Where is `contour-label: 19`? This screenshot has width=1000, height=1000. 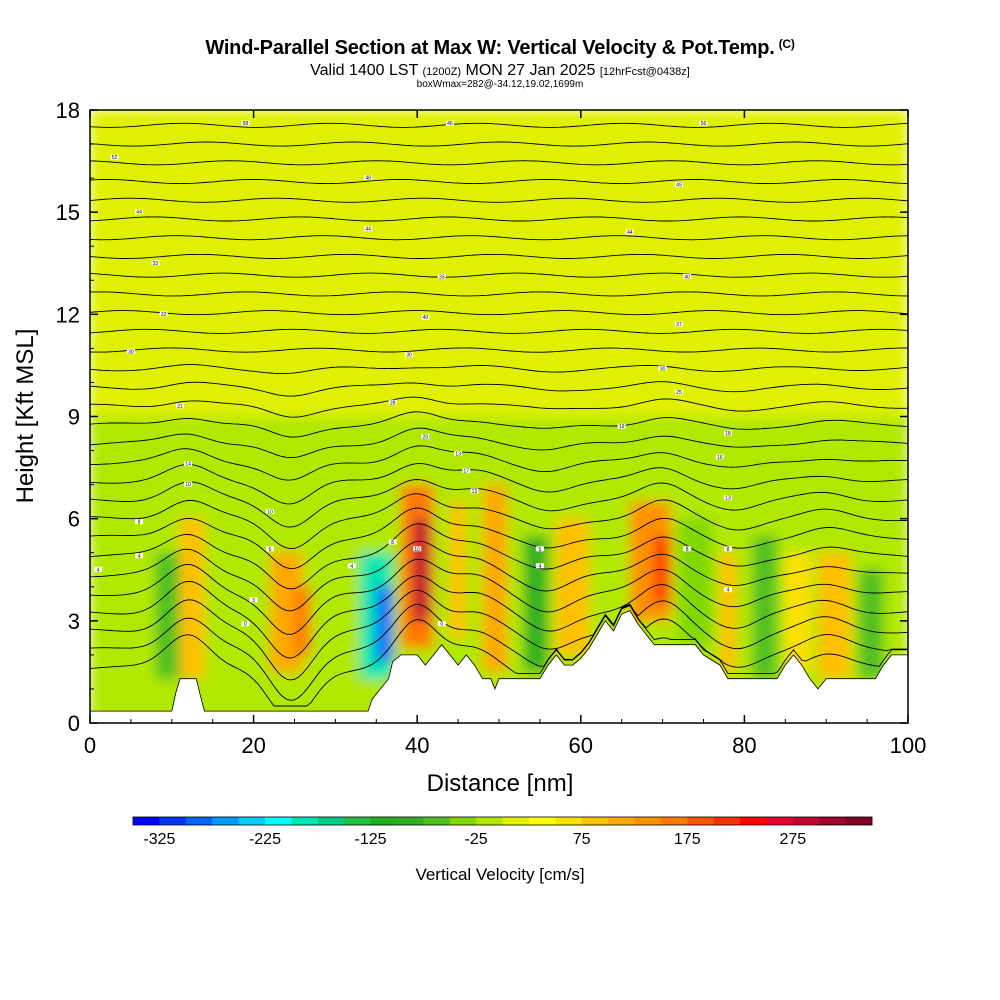
contour-label: 19 is located at coordinates (621, 426).